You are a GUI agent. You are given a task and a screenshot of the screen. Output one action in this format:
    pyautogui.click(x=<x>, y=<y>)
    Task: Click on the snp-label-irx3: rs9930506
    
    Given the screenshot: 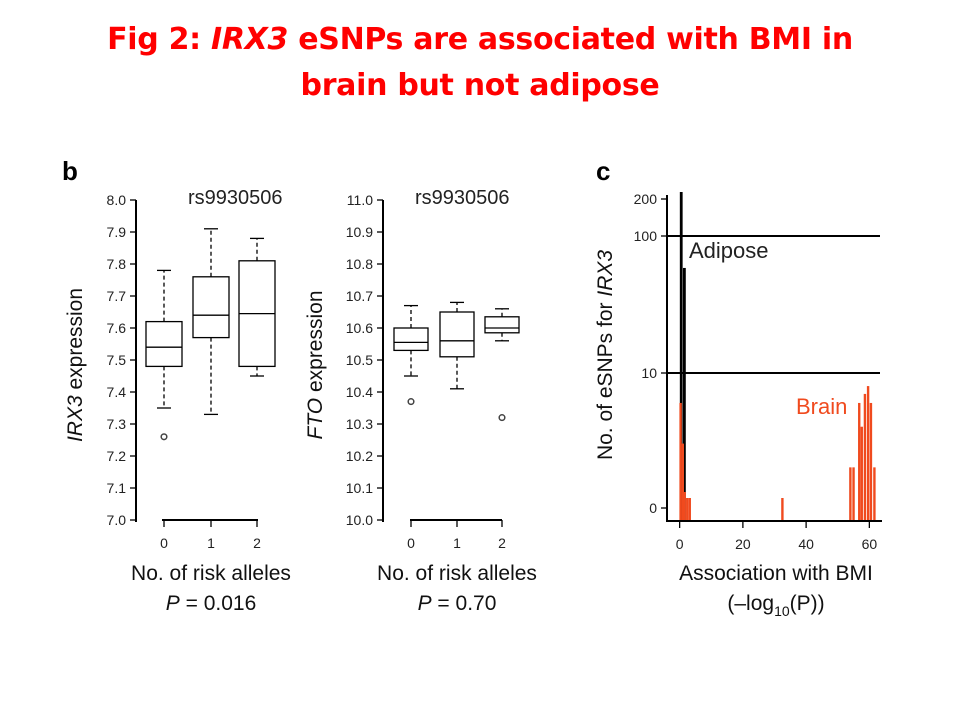 What is the action you would take?
    pyautogui.click(x=235, y=198)
    